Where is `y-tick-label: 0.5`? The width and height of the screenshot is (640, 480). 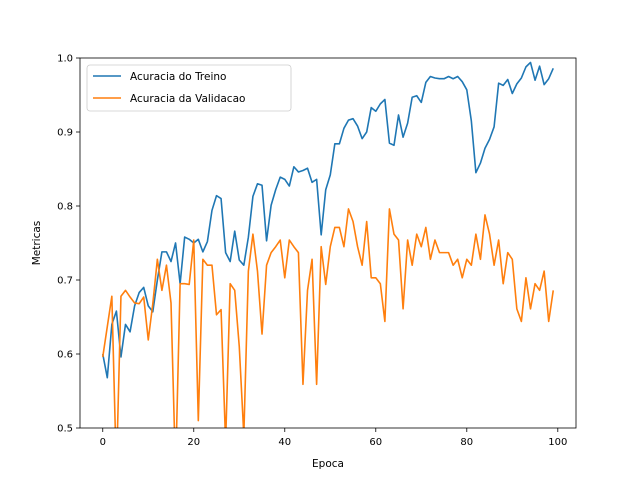 y-tick-label: 0.5 is located at coordinates (65, 429).